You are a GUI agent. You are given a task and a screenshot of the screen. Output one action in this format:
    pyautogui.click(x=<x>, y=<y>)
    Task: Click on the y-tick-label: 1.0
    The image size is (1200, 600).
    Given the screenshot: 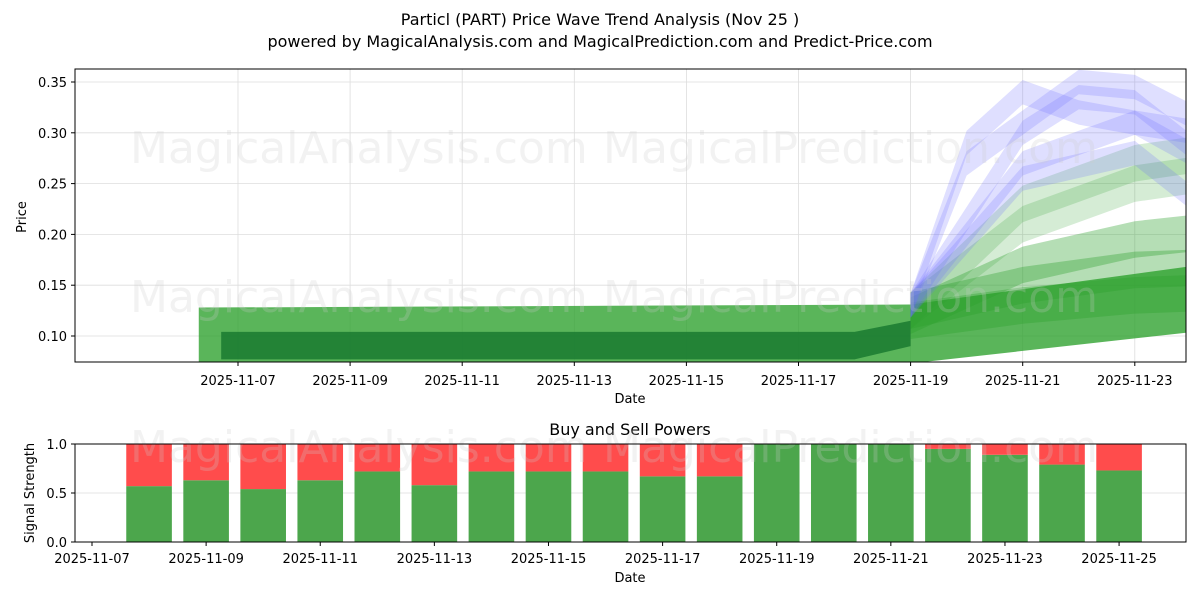 What is the action you would take?
    pyautogui.click(x=56, y=445)
    